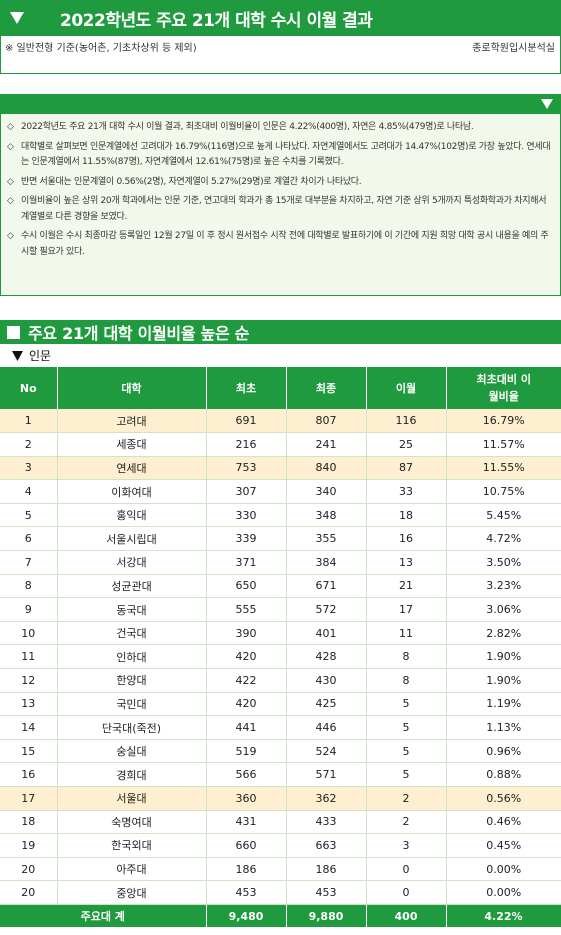 Image resolution: width=561 pixels, height=935 pixels. Describe the element at coordinates (132, 774) in the screenshot. I see `cell-university: 경희대` at that location.